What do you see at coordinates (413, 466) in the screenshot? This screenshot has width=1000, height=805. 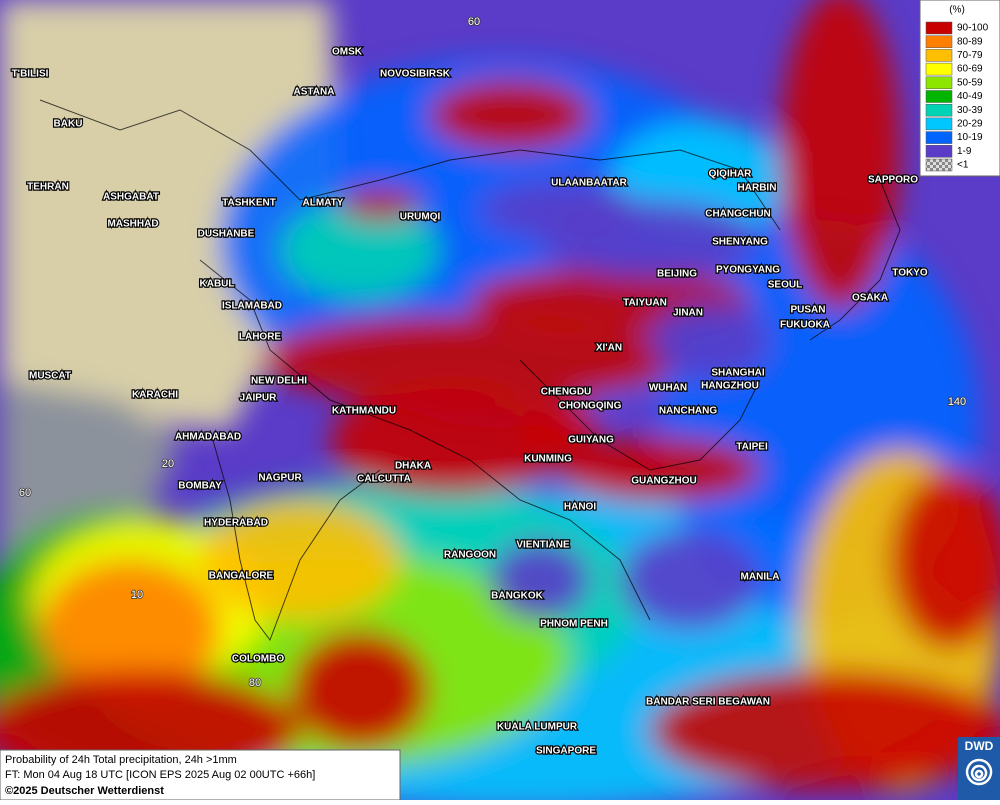 I see `city-label: DHAKA` at bounding box center [413, 466].